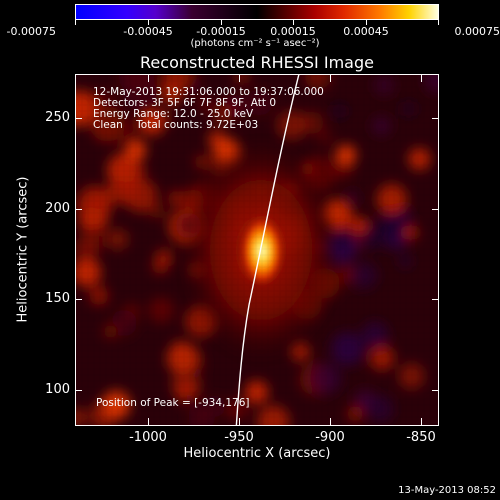 The height and width of the screenshot is (500, 500). I want to click on info-detectors: Detectors: 3F 5F 6F 7F 8F 9F, Att 0, so click(185, 103).